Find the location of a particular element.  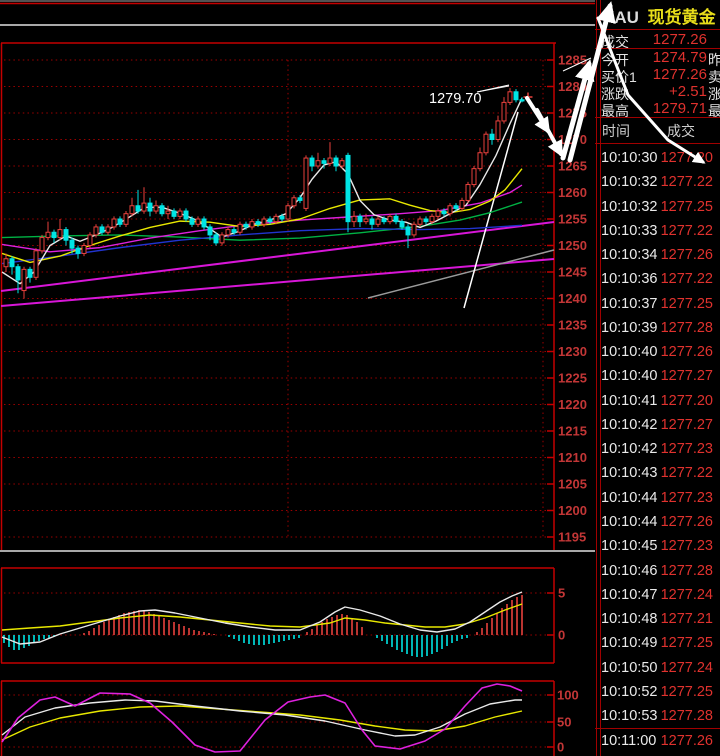

macd-dea-line is located at coordinates (262, 617).